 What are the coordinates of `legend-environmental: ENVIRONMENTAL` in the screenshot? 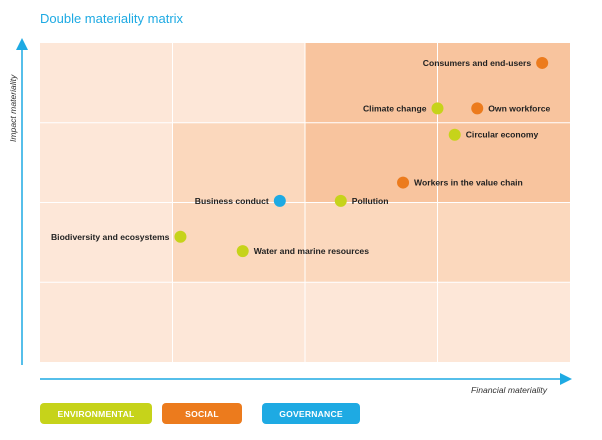 It's located at (96, 413).